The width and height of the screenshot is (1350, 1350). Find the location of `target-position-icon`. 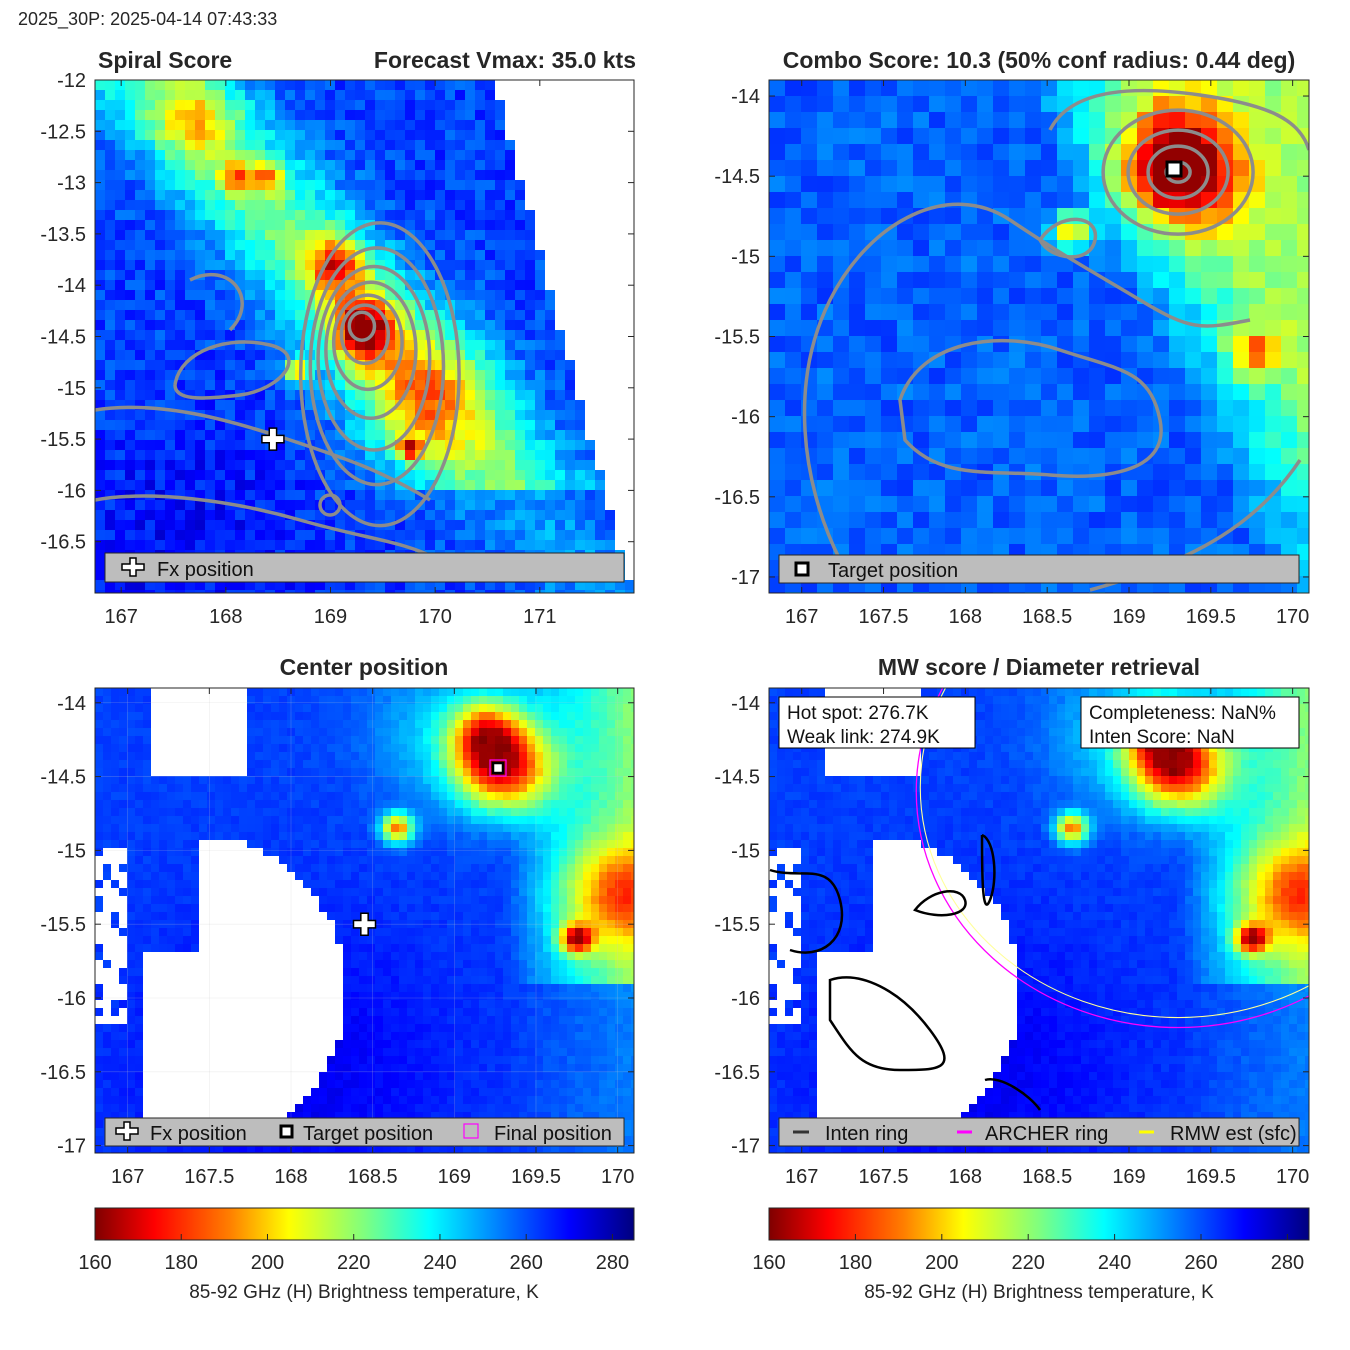

target-position-icon is located at coordinates (802, 569).